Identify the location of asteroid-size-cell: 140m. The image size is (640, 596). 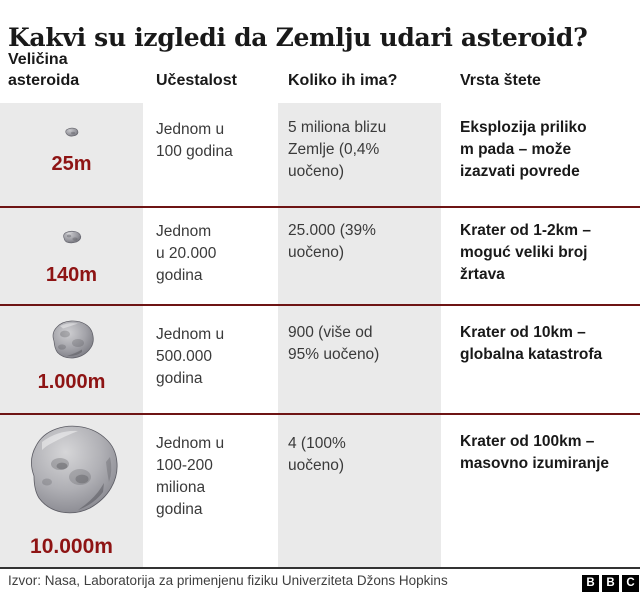
(71, 256).